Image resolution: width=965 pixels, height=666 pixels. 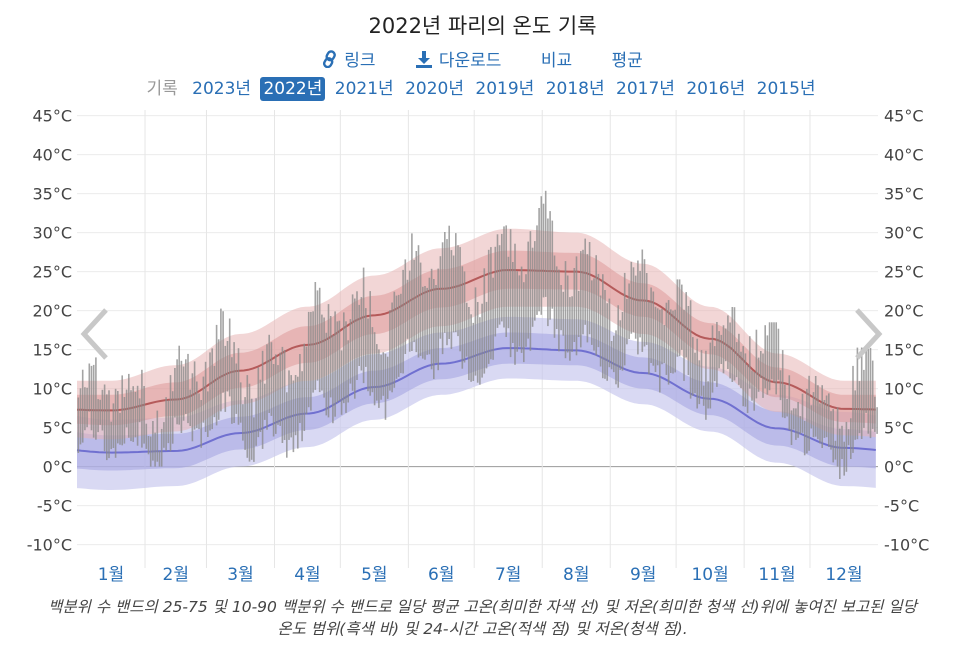 I want to click on average-button: 평균, so click(x=627, y=61).